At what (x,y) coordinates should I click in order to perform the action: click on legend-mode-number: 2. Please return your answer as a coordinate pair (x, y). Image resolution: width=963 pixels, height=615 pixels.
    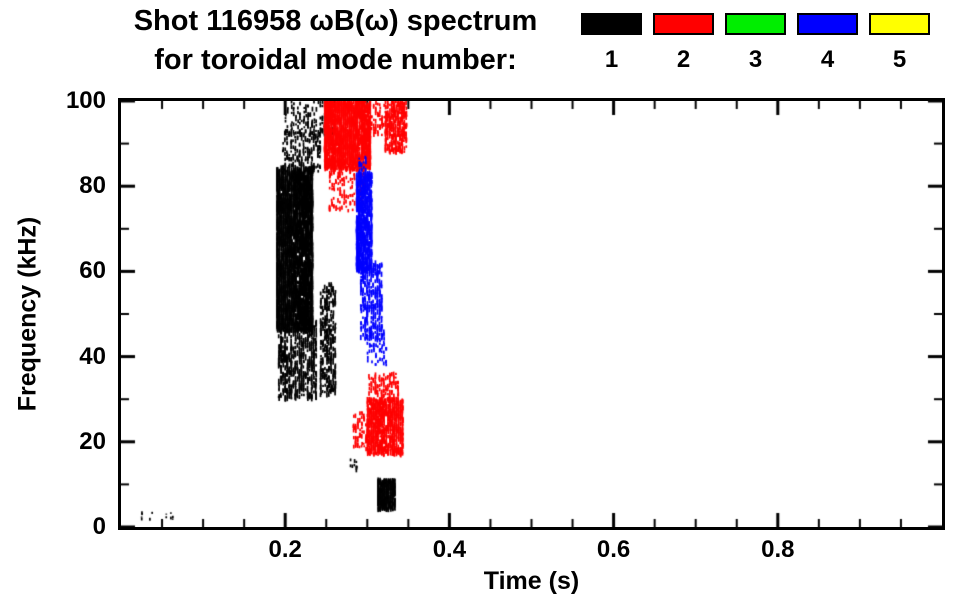
    Looking at the image, I should click on (683, 59).